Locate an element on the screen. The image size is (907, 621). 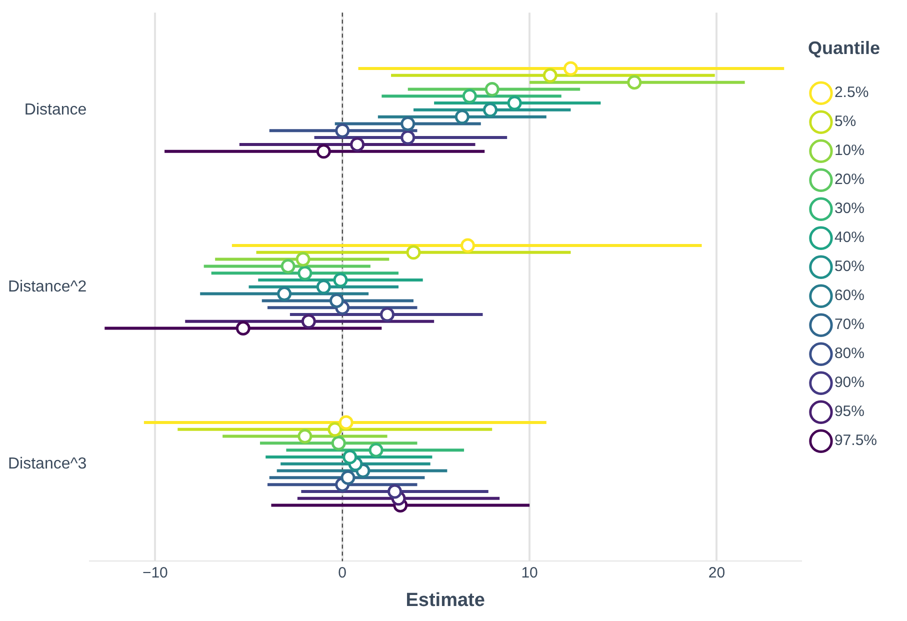
x-tick-label: 0 is located at coordinates (342, 573).